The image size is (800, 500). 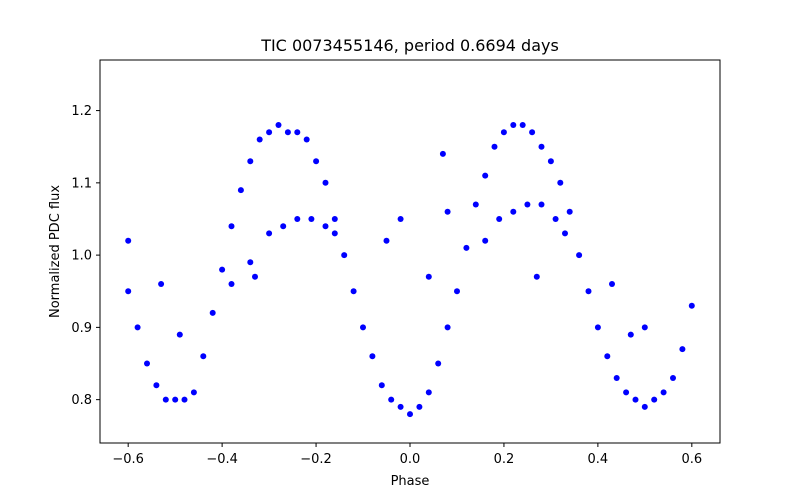 What do you see at coordinates (410, 459) in the screenshot?
I see `x-tick-label: 0.0` at bounding box center [410, 459].